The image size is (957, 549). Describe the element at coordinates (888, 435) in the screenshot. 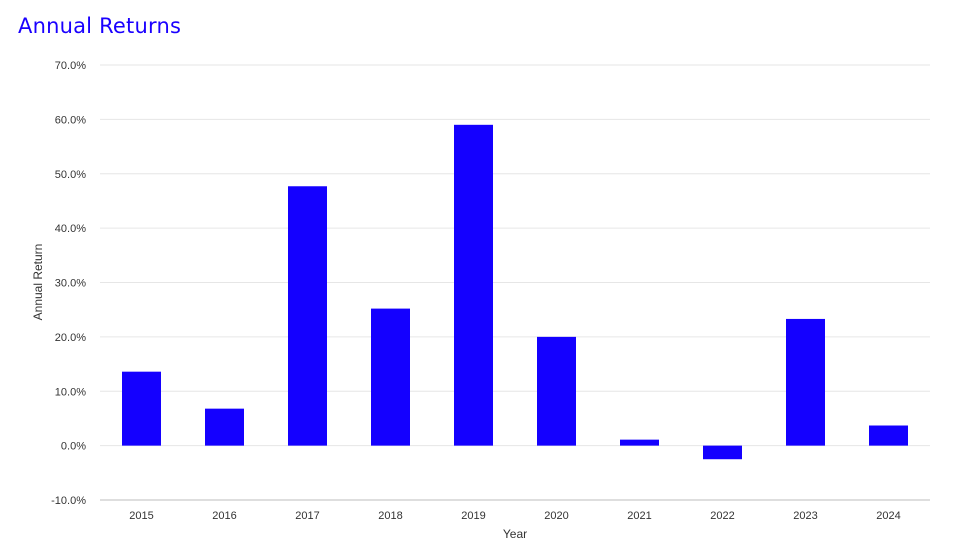

I see `bar-2024` at that location.